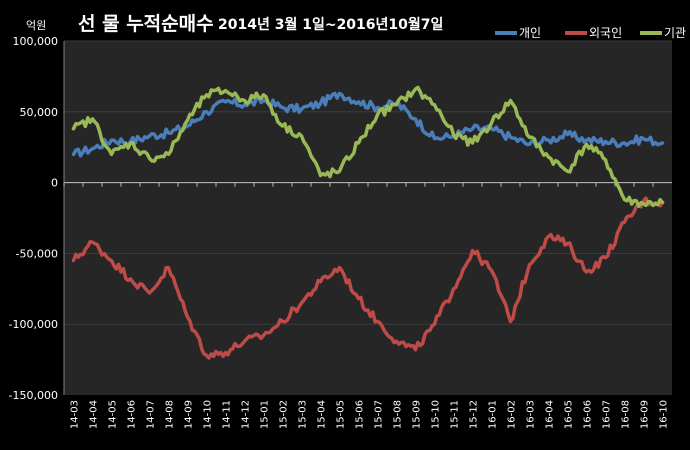 The height and width of the screenshot is (450, 690). I want to click on x-tick-label: 14-03, so click(75, 414).